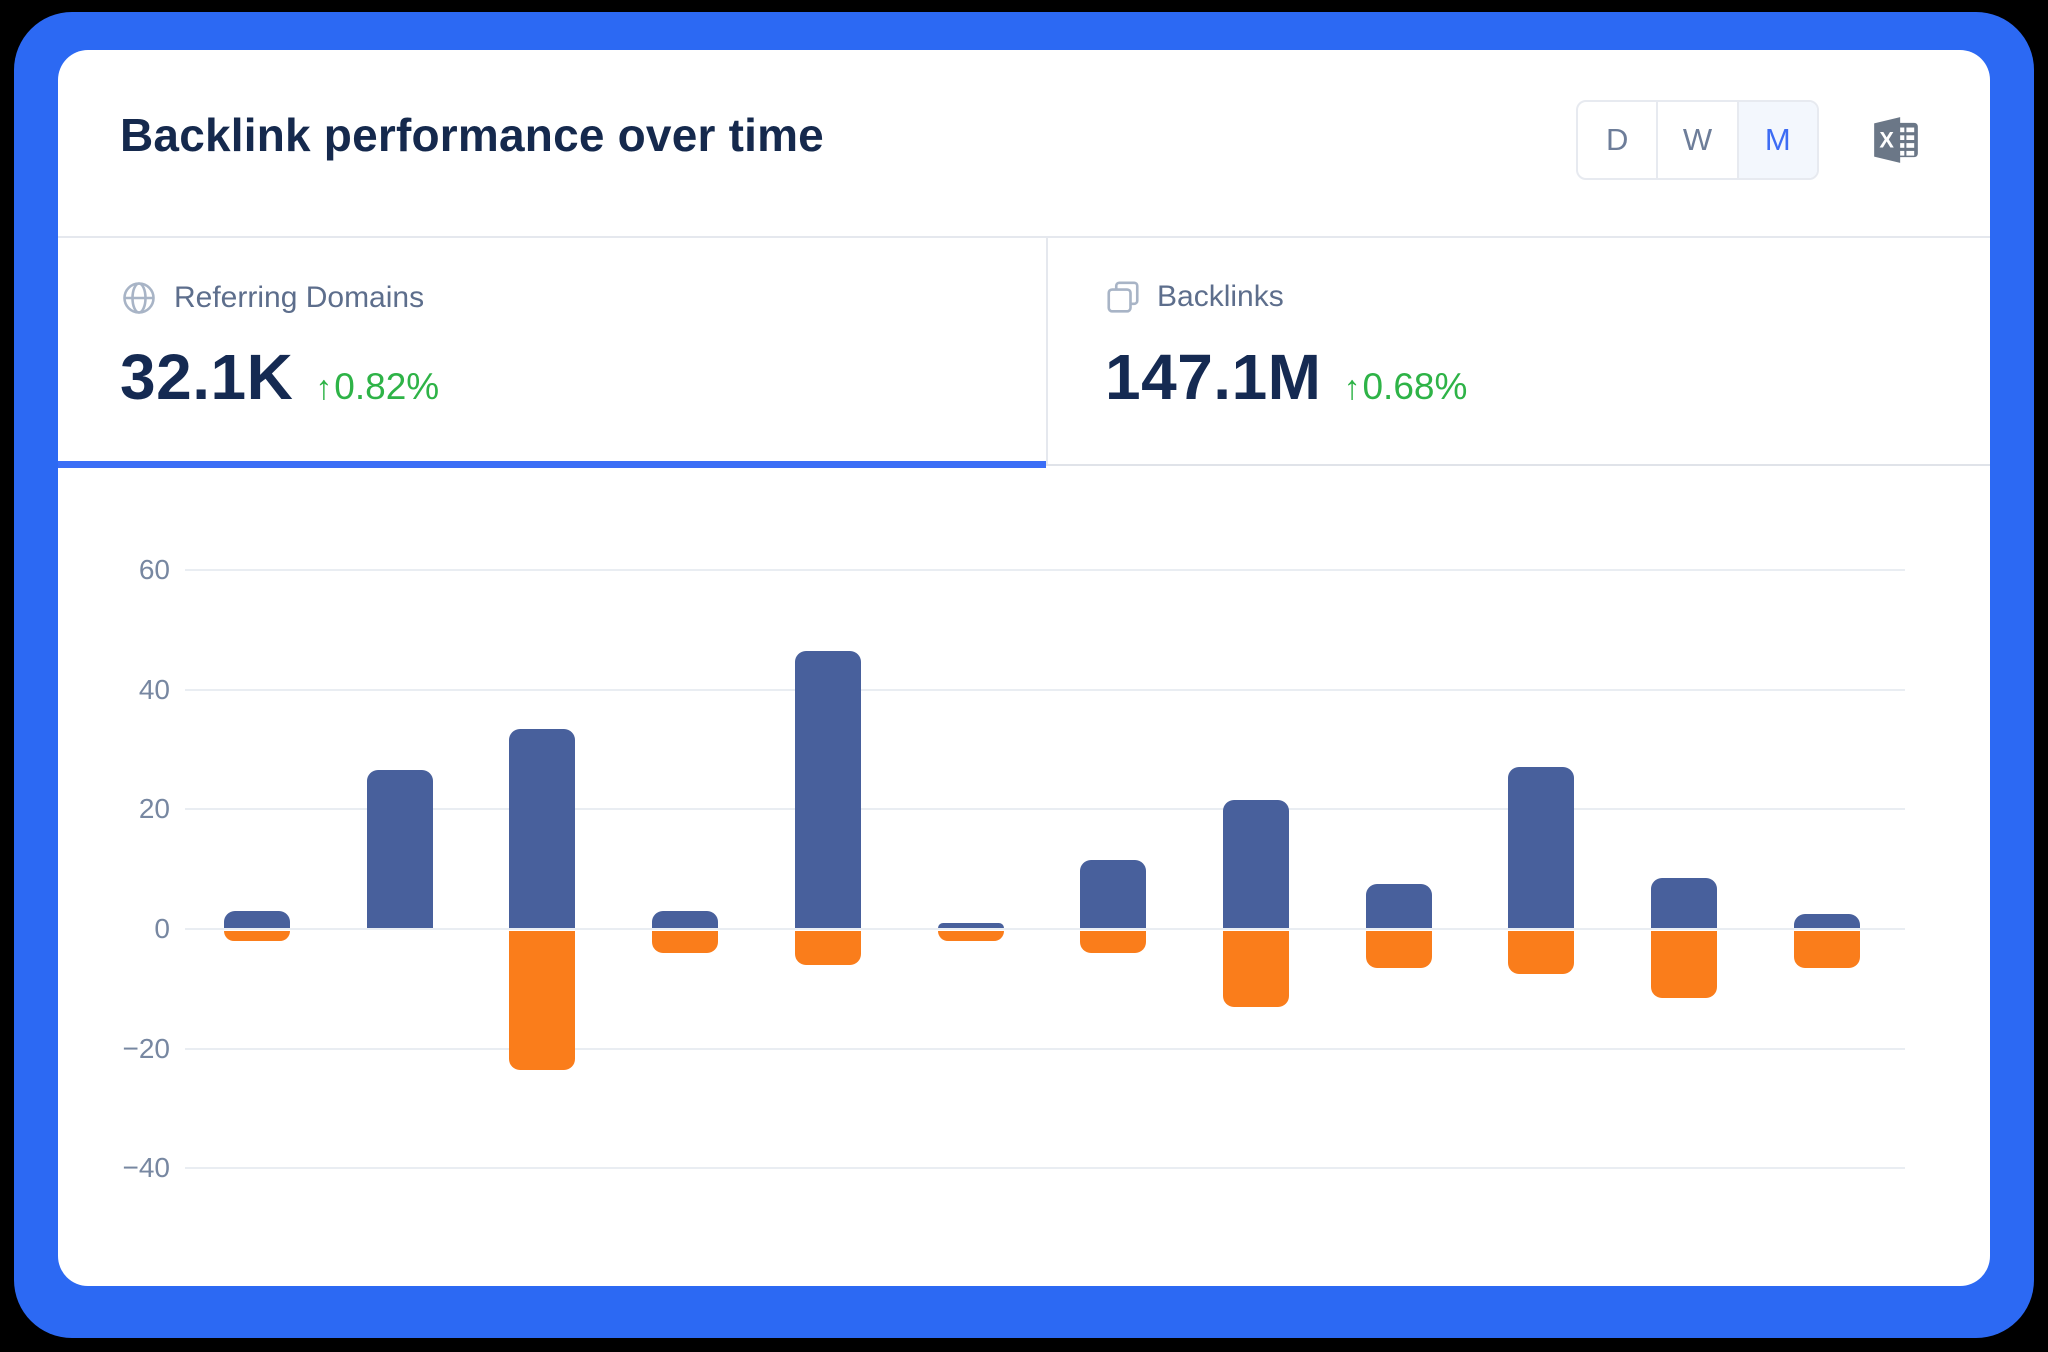  What do you see at coordinates (1123, 297) in the screenshot?
I see `backlinks-icon` at bounding box center [1123, 297].